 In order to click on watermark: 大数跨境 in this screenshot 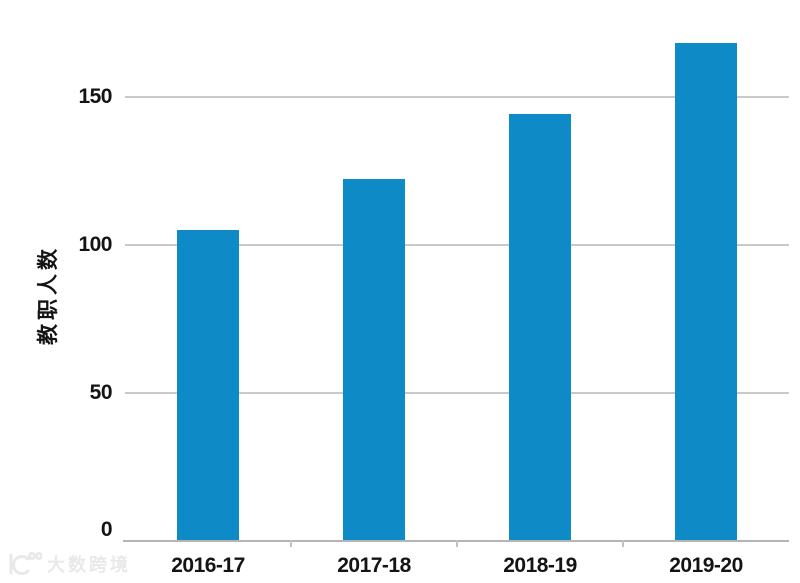, I will do `click(68, 563)`.